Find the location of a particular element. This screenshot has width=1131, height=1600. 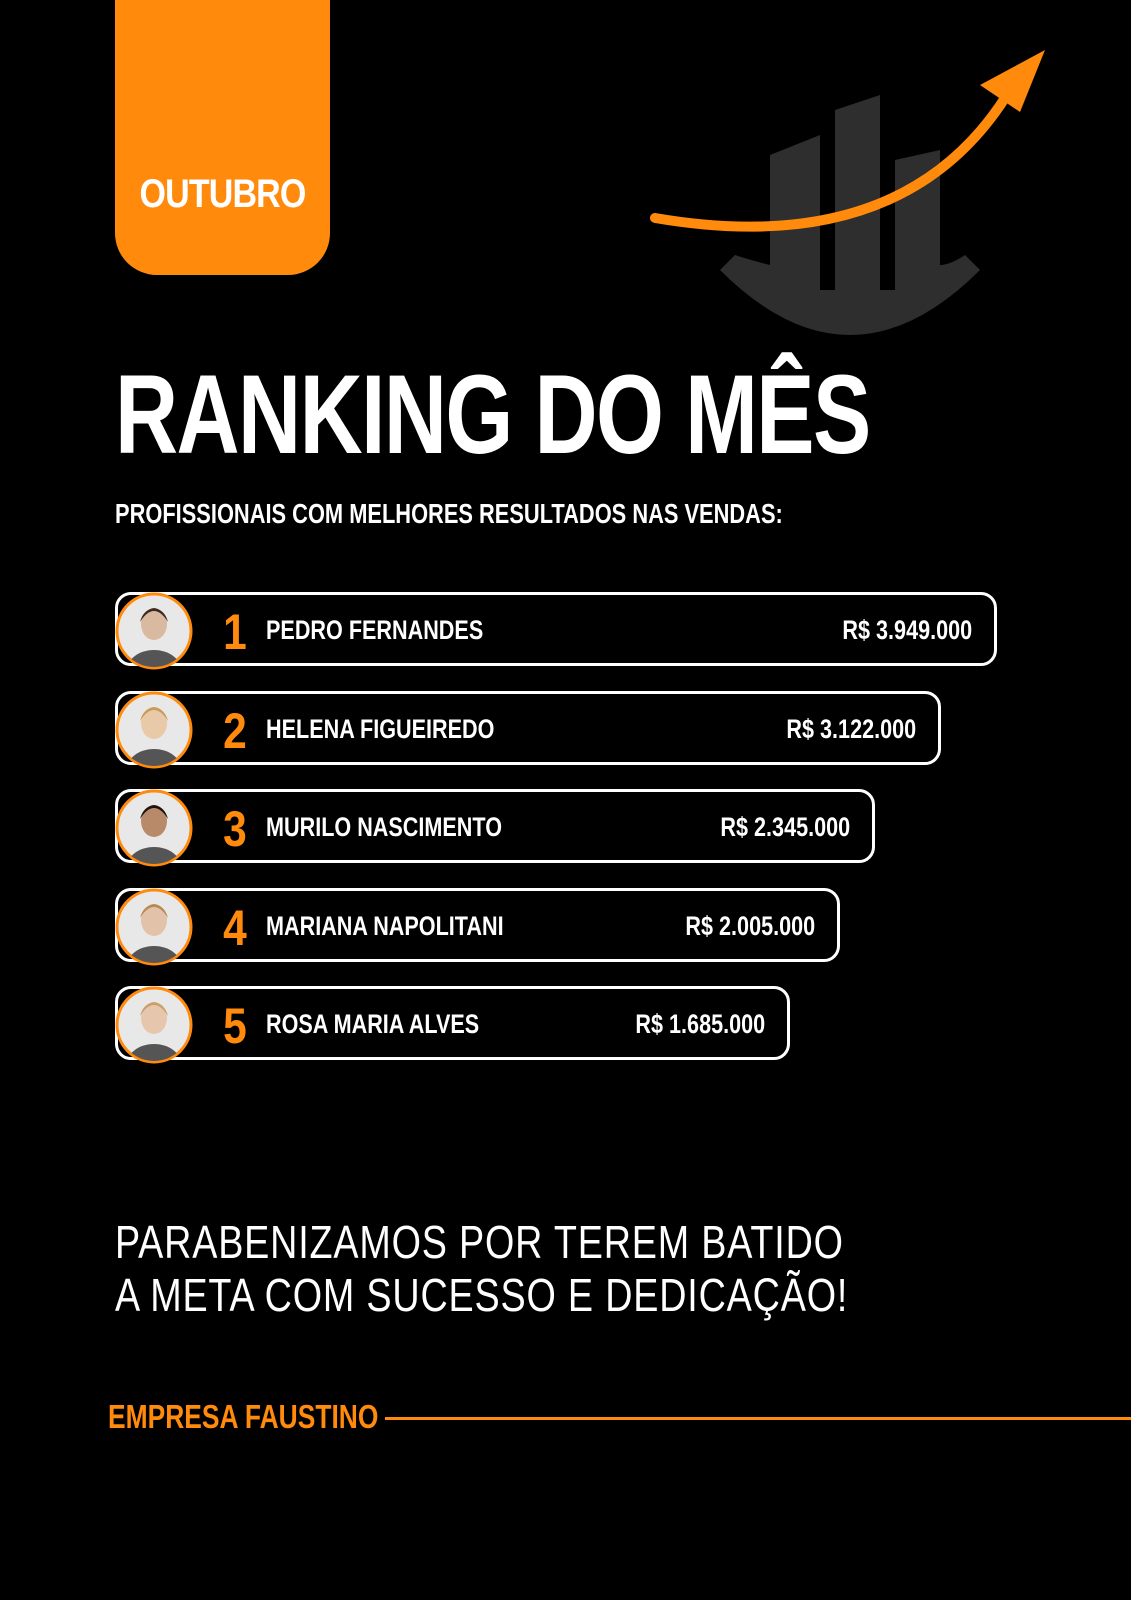

rank-number: 1 is located at coordinates (235, 632).